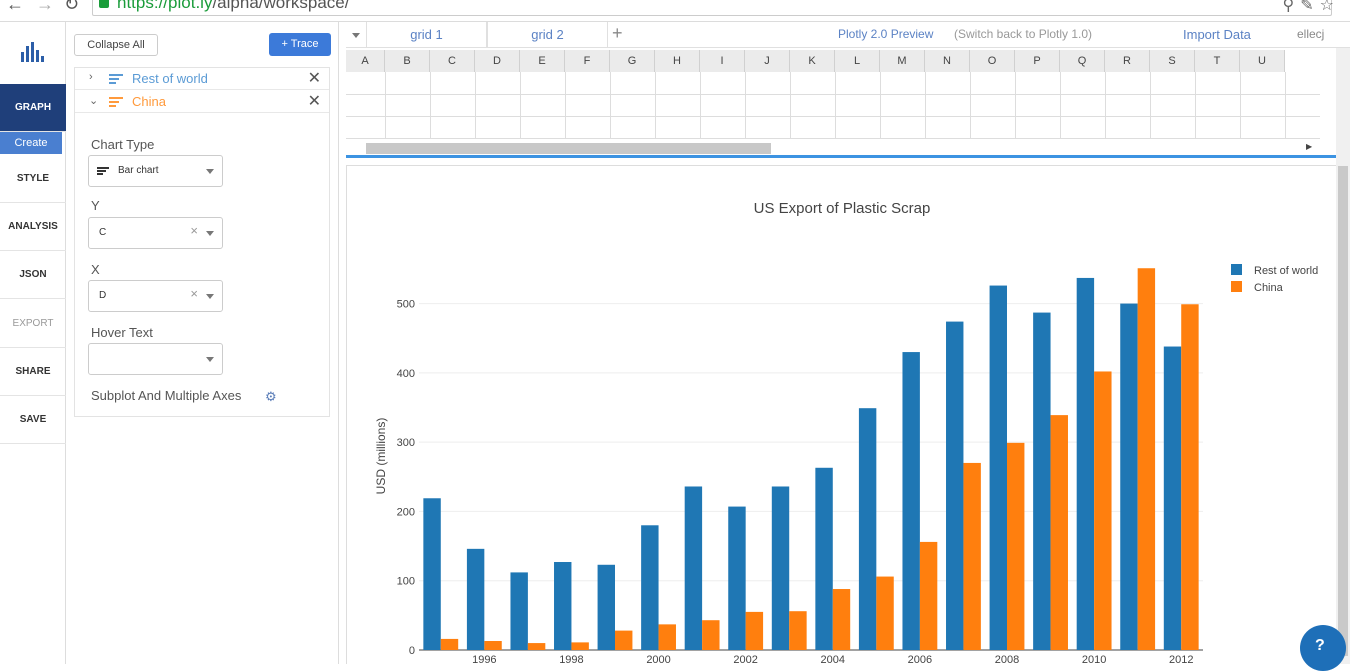 The width and height of the screenshot is (1350, 671). Describe the element at coordinates (33, 275) in the screenshot. I see `nav-json: JSON` at that location.